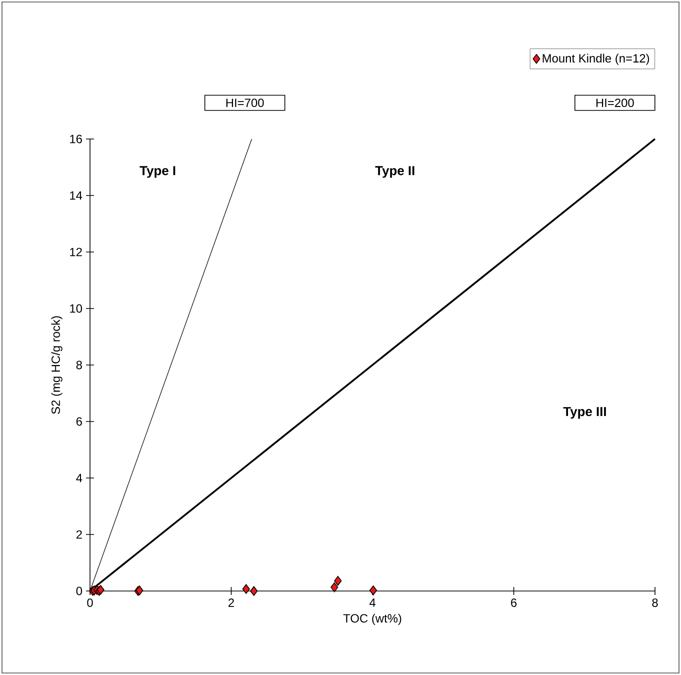 Image resolution: width=681 pixels, height=675 pixels. I want to click on x-tick-label: 4, so click(372, 602).